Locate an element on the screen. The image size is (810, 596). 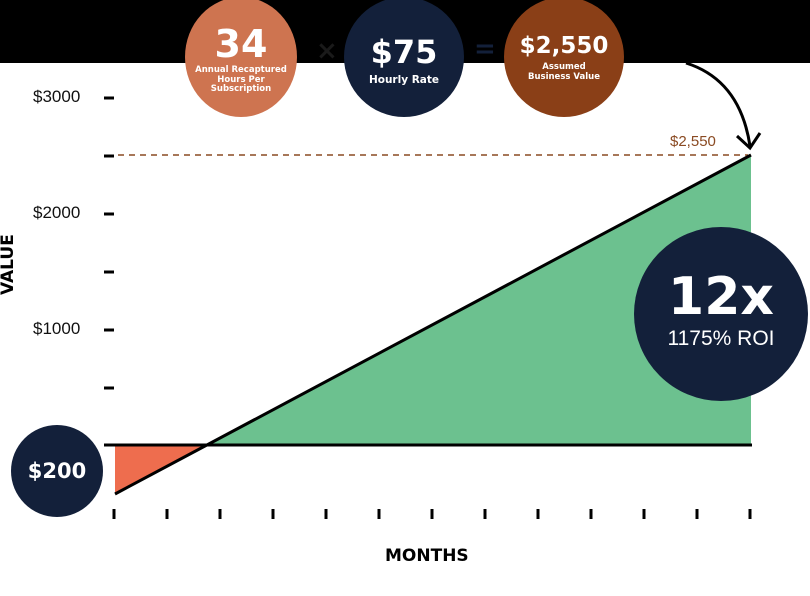
rate-circle: $75 Hourly Rate is located at coordinates (404, 58).